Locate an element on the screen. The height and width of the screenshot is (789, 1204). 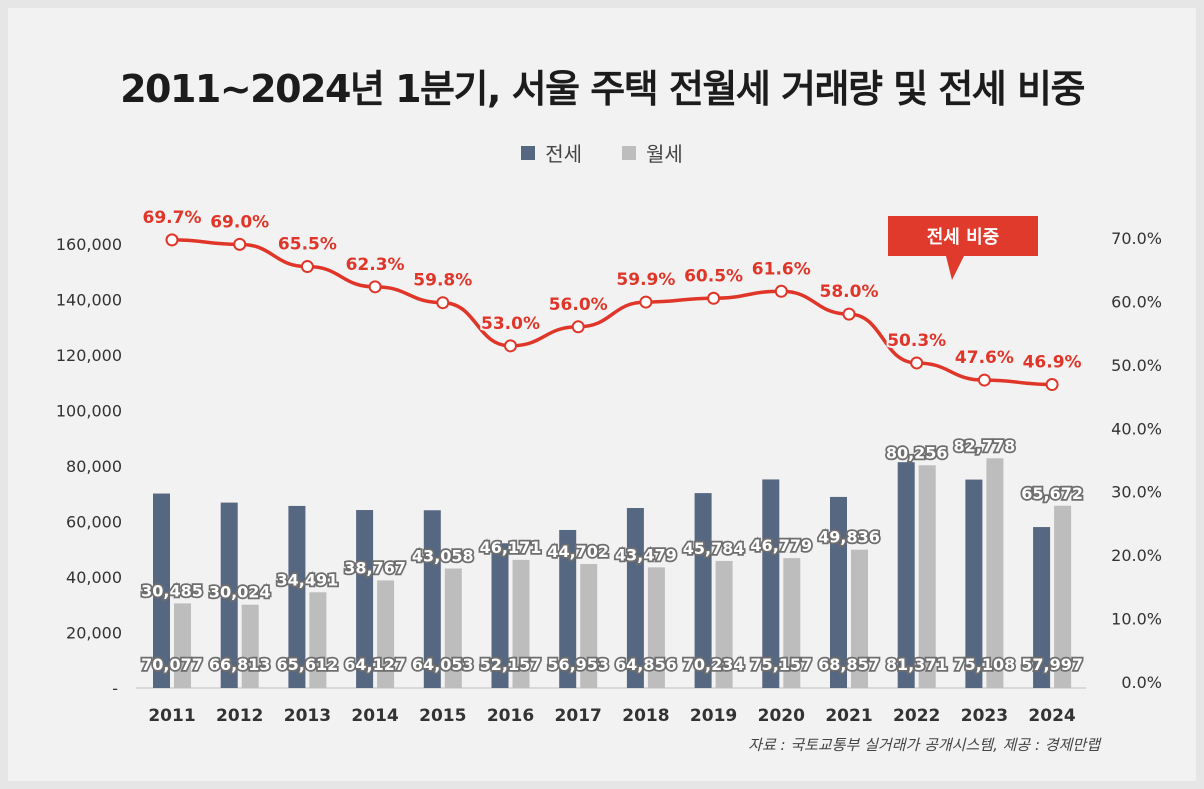
jeonse-value-label: 68,857 is located at coordinates (849, 664).